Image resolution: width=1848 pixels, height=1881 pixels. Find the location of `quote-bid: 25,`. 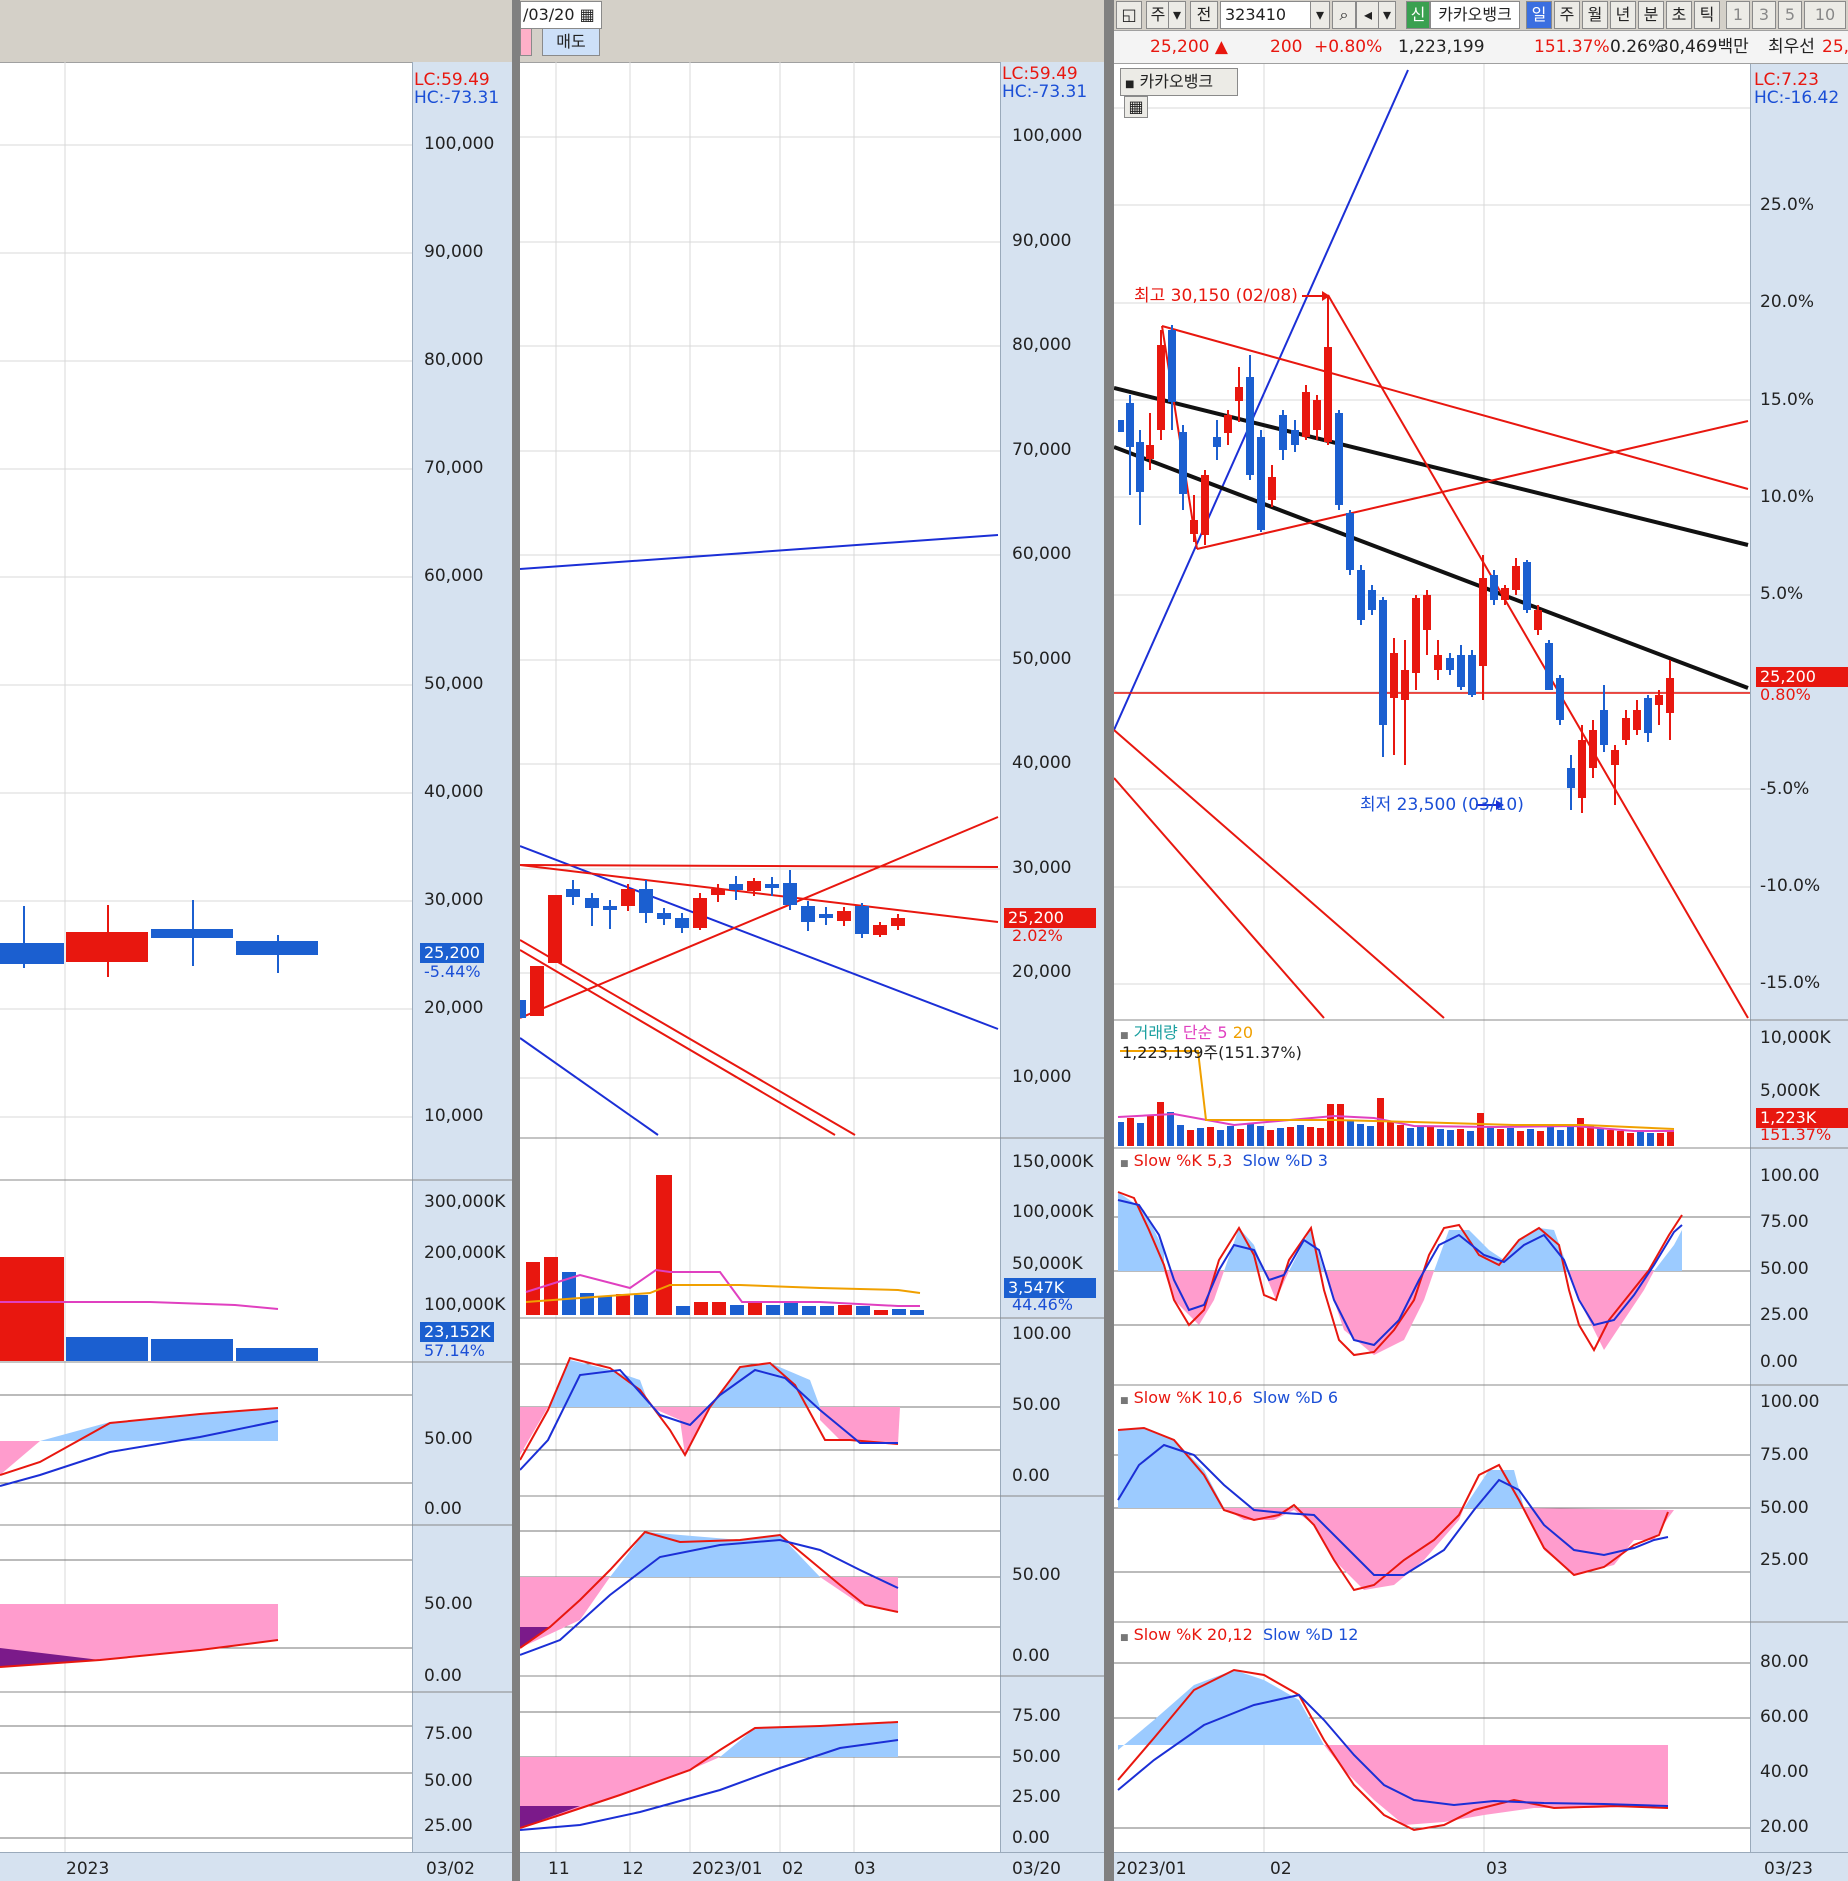

quote-bid: 25, is located at coordinates (1835, 47).